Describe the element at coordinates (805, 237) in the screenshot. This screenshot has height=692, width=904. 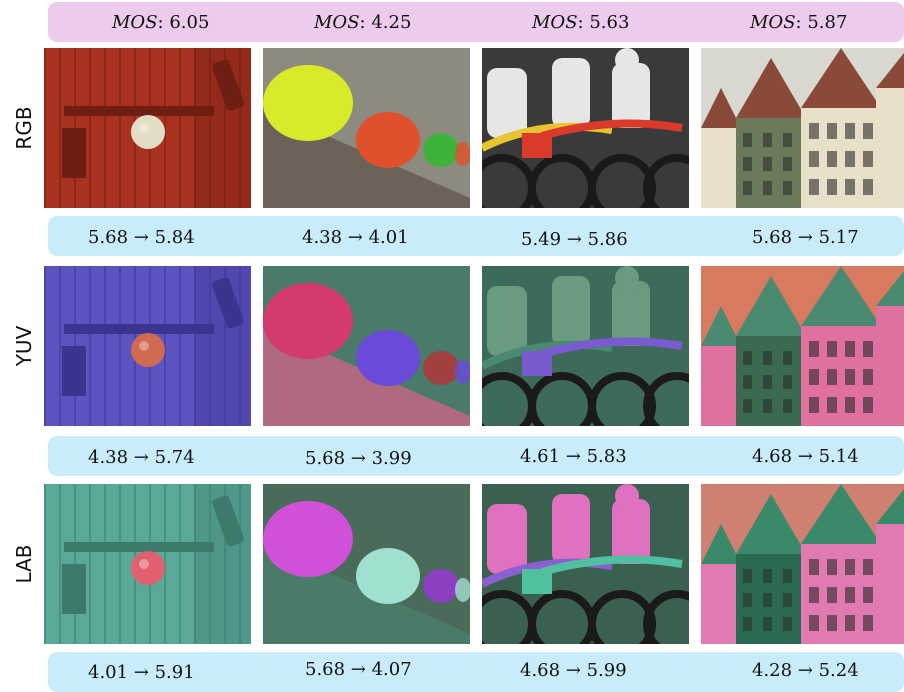
I see `score-rgb-4: 5.68 → 5.17` at that location.